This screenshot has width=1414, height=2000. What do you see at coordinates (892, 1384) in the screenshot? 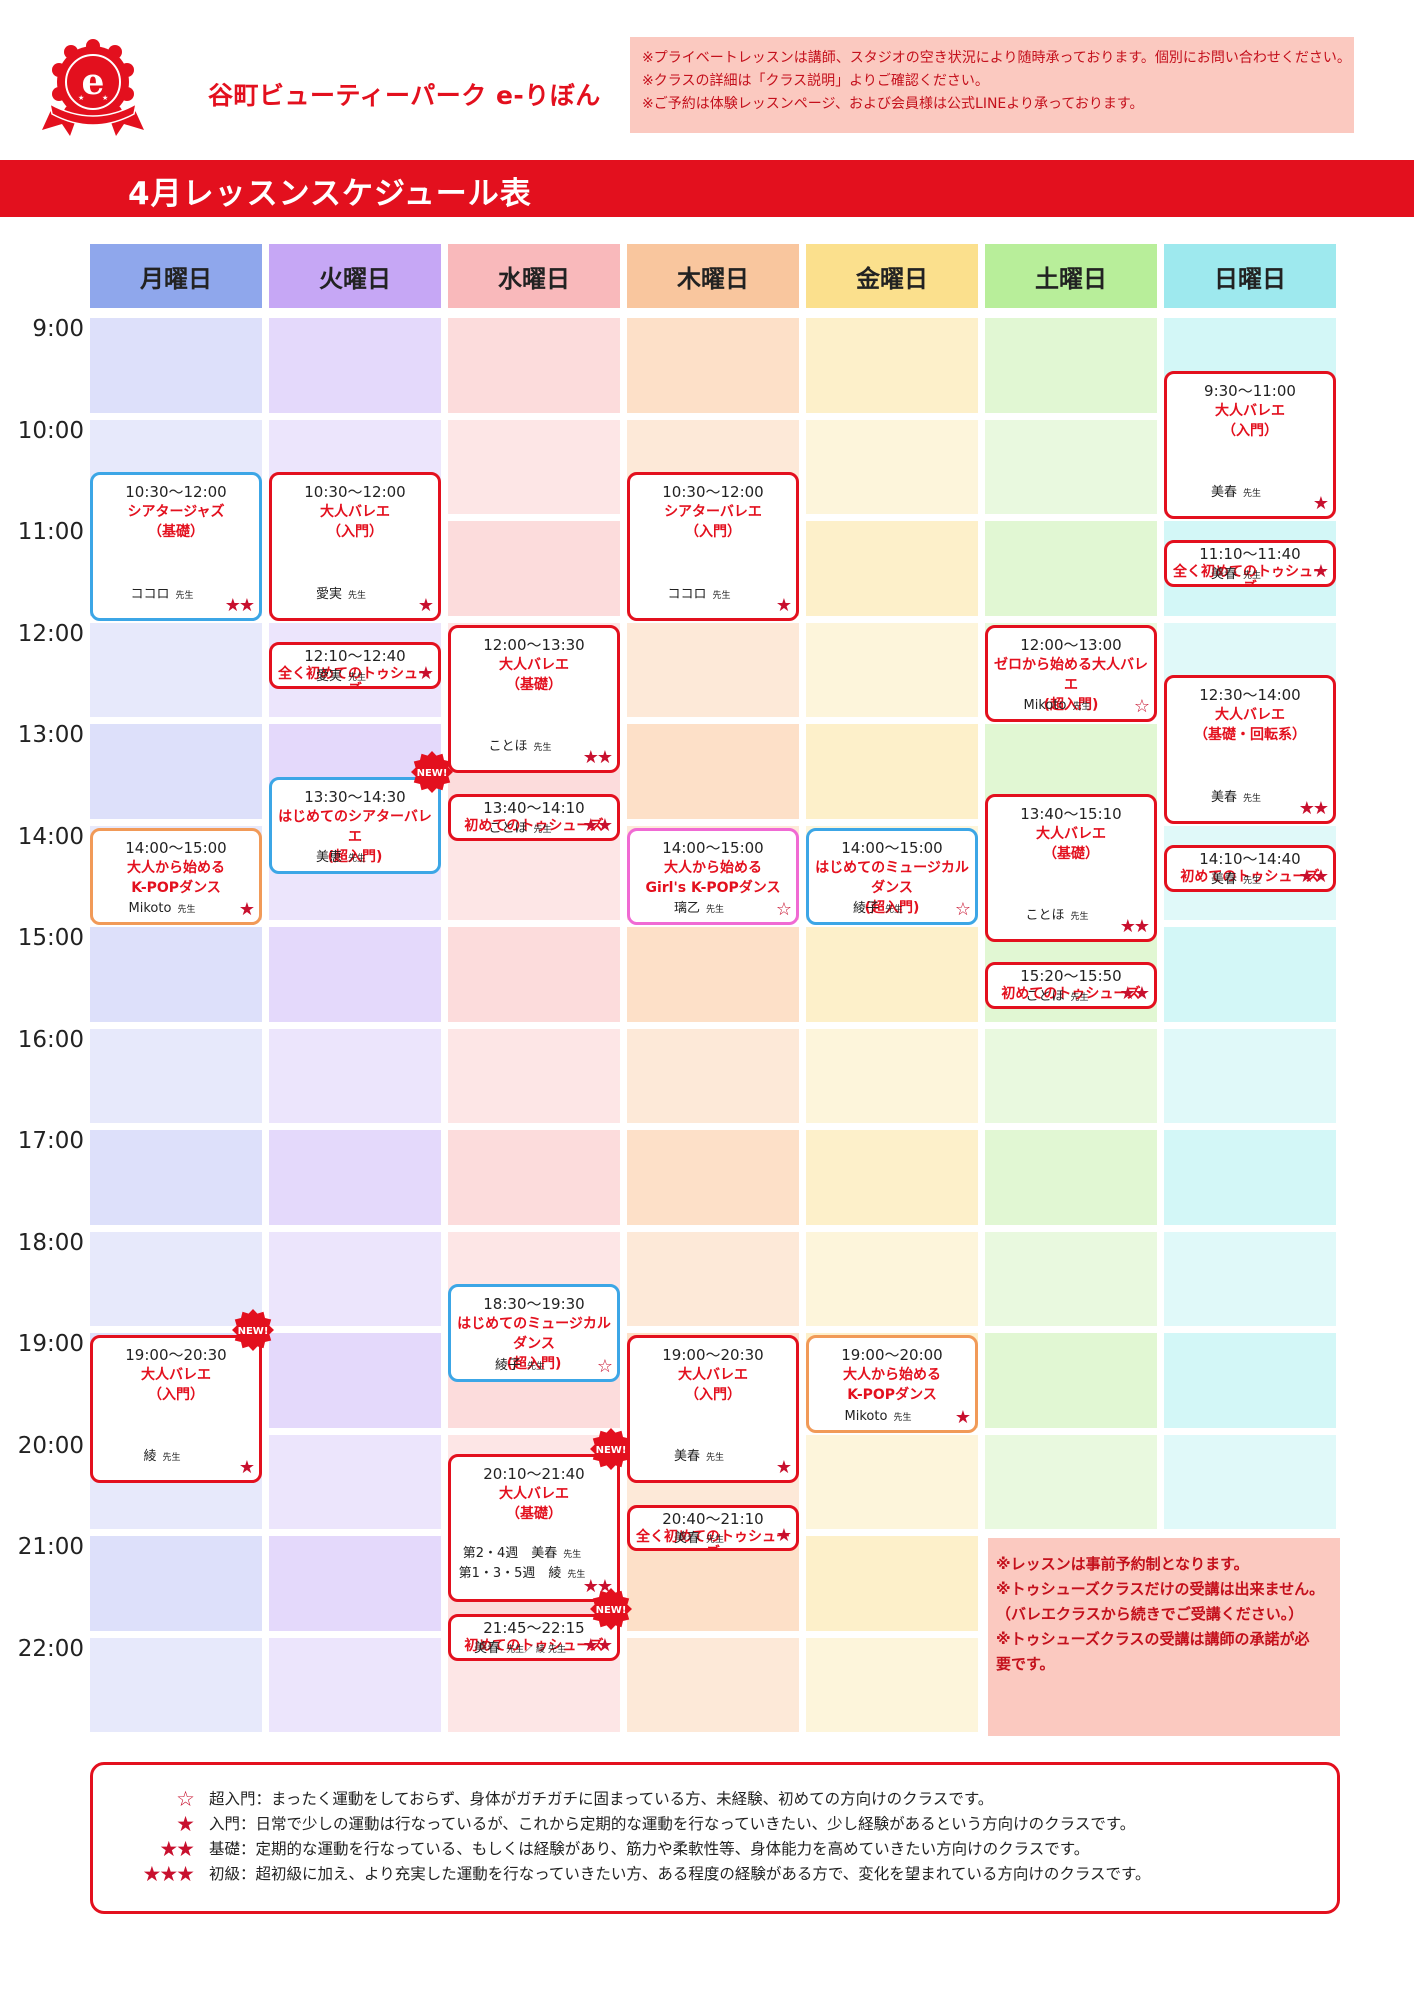
I see `lesson-card: 19:00～20:00 大人から始める K-POPダンス Mikoto 先生 ★` at bounding box center [892, 1384].